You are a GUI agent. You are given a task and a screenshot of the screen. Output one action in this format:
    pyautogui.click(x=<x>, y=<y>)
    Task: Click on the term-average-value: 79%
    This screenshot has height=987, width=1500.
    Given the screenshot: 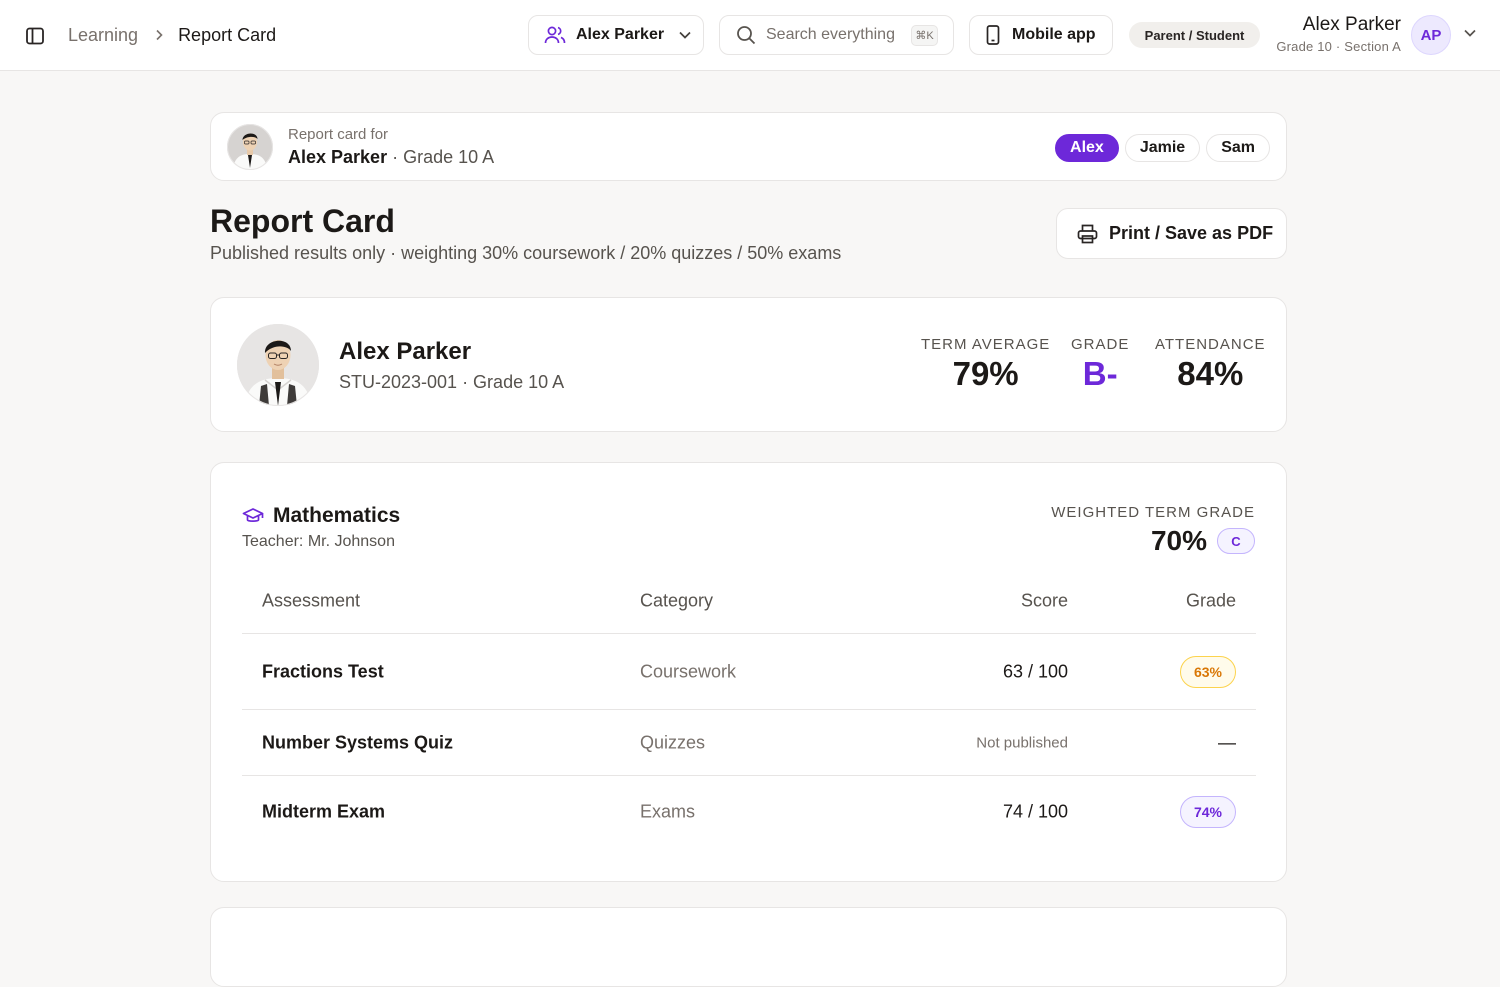 What is the action you would take?
    pyautogui.click(x=985, y=373)
    